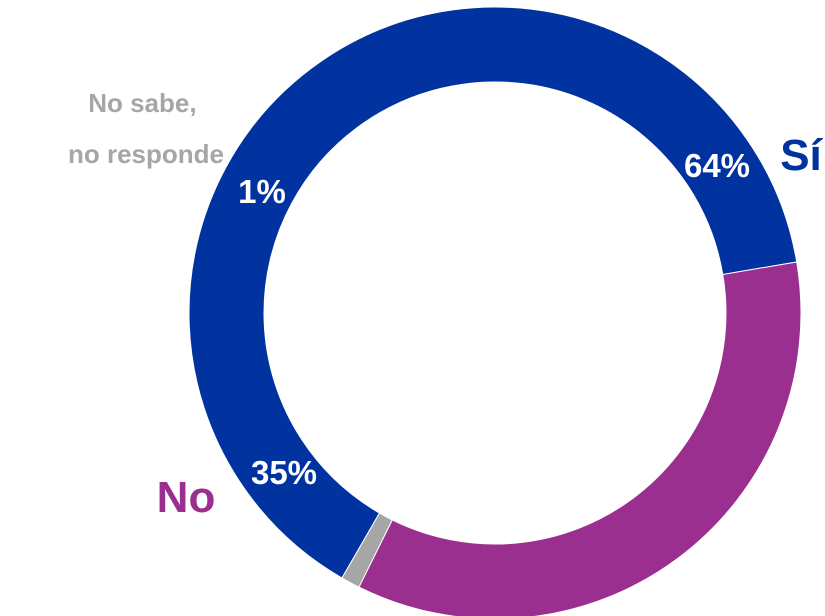 The image size is (825, 616). Describe the element at coordinates (186, 497) in the screenshot. I see `category-label-no: No` at that location.